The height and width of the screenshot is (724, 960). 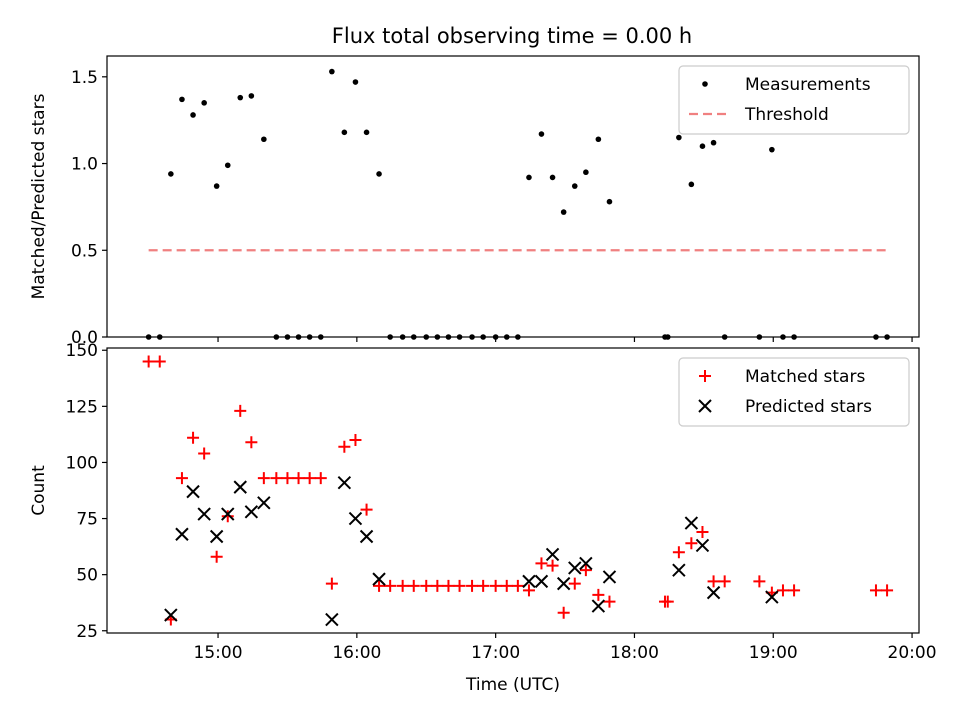 What do you see at coordinates (794, 100) in the screenshot?
I see `legend-box` at bounding box center [794, 100].